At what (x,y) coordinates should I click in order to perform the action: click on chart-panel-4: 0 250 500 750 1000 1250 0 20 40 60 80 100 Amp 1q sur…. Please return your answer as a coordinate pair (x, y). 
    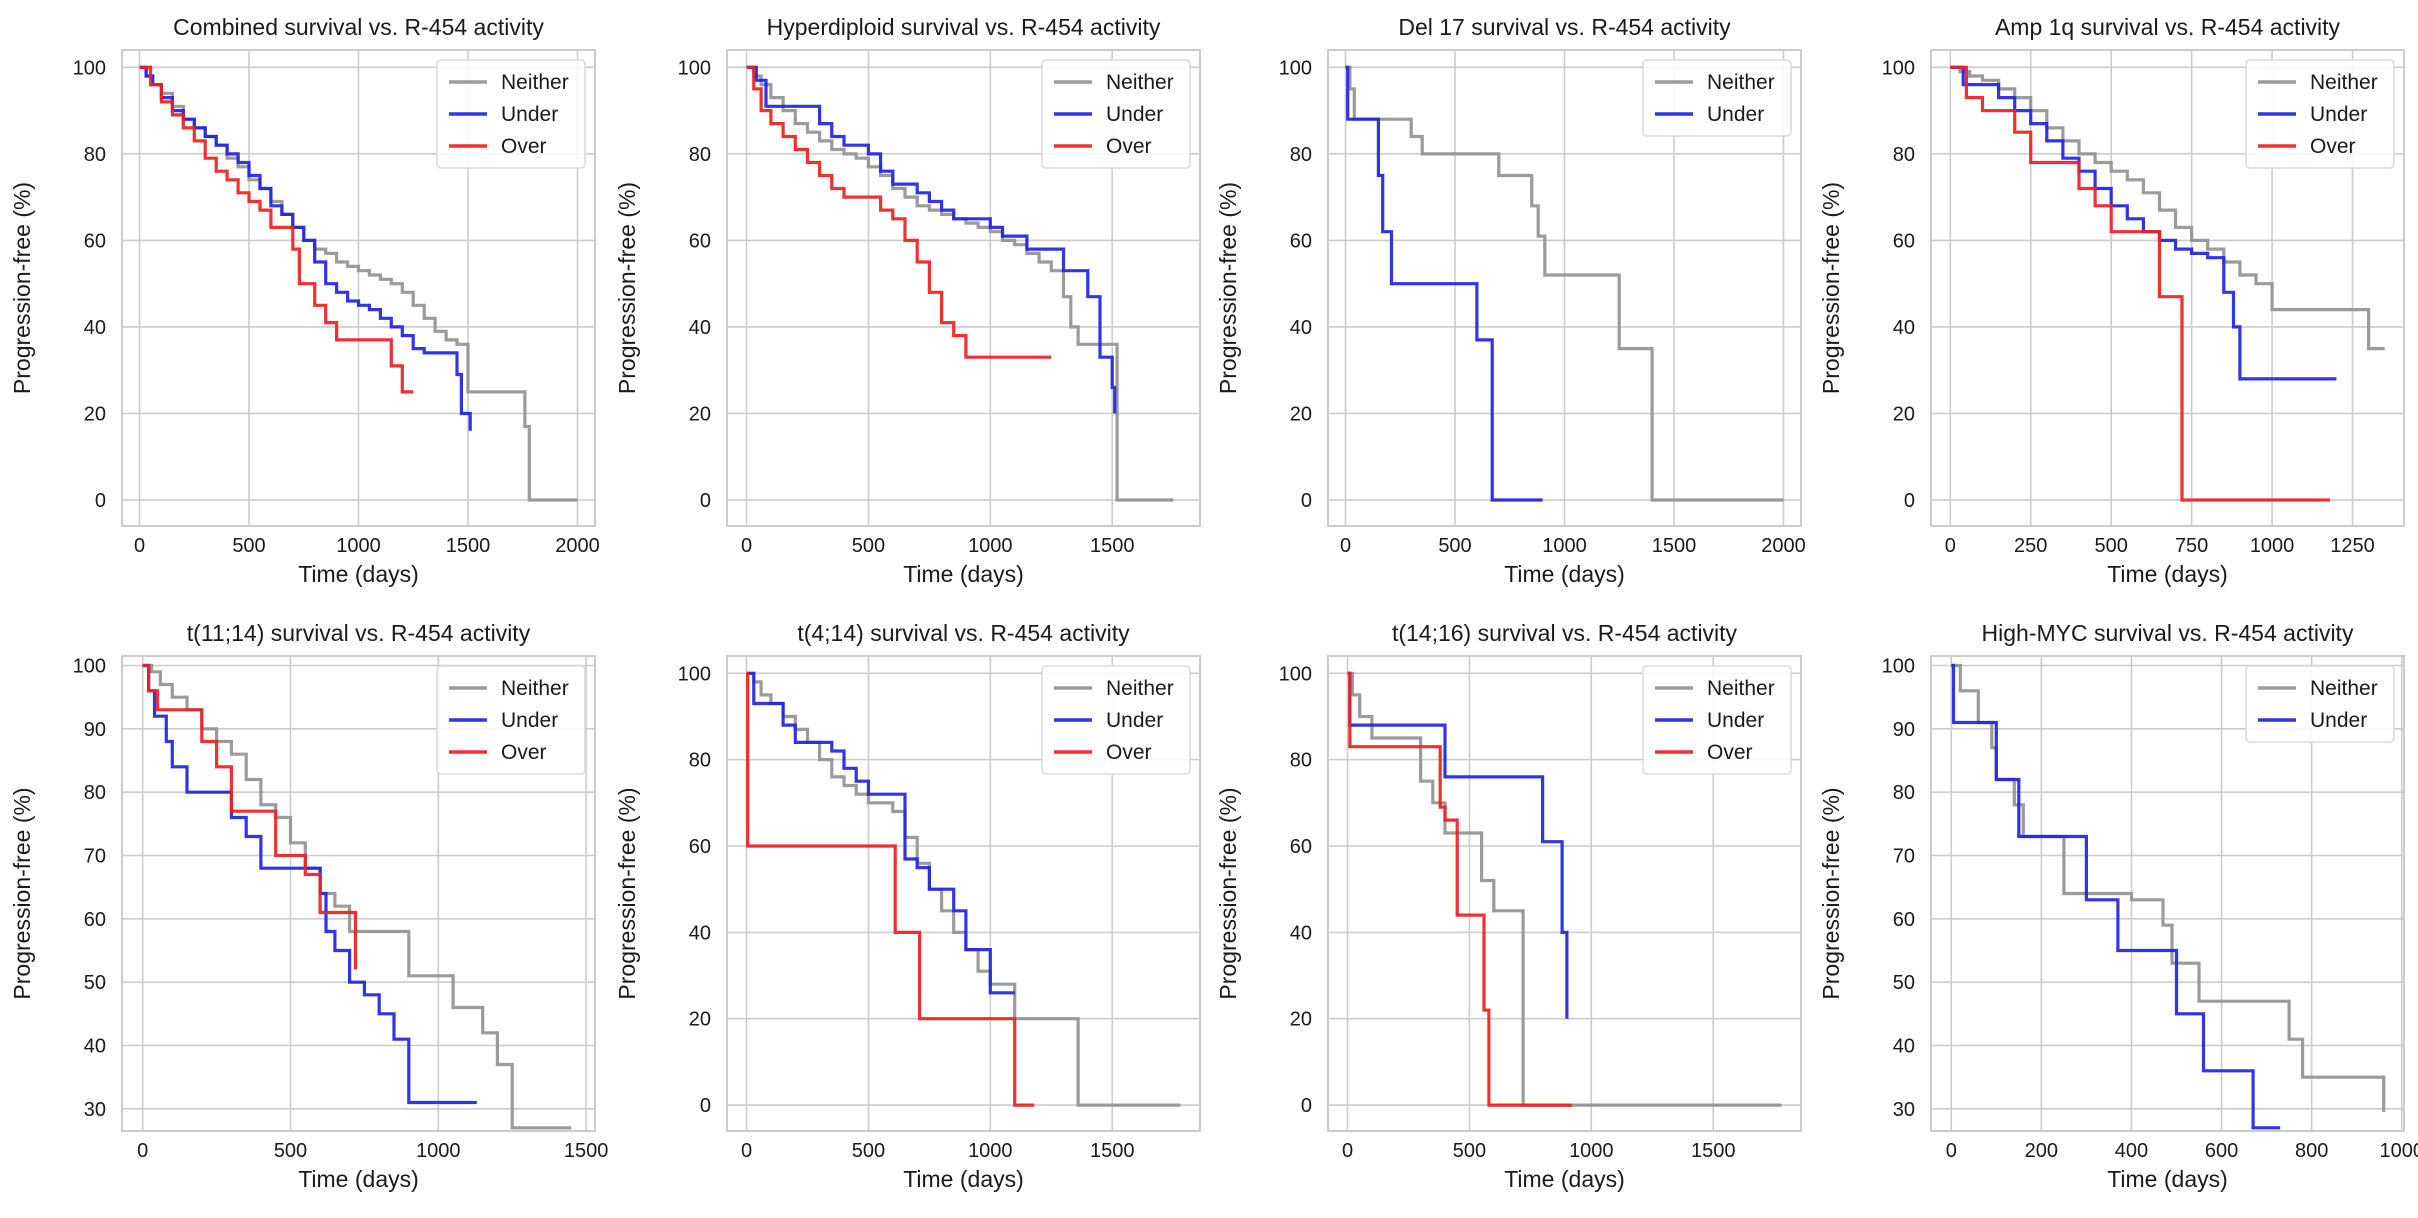
    Looking at the image, I should click on (2111, 300).